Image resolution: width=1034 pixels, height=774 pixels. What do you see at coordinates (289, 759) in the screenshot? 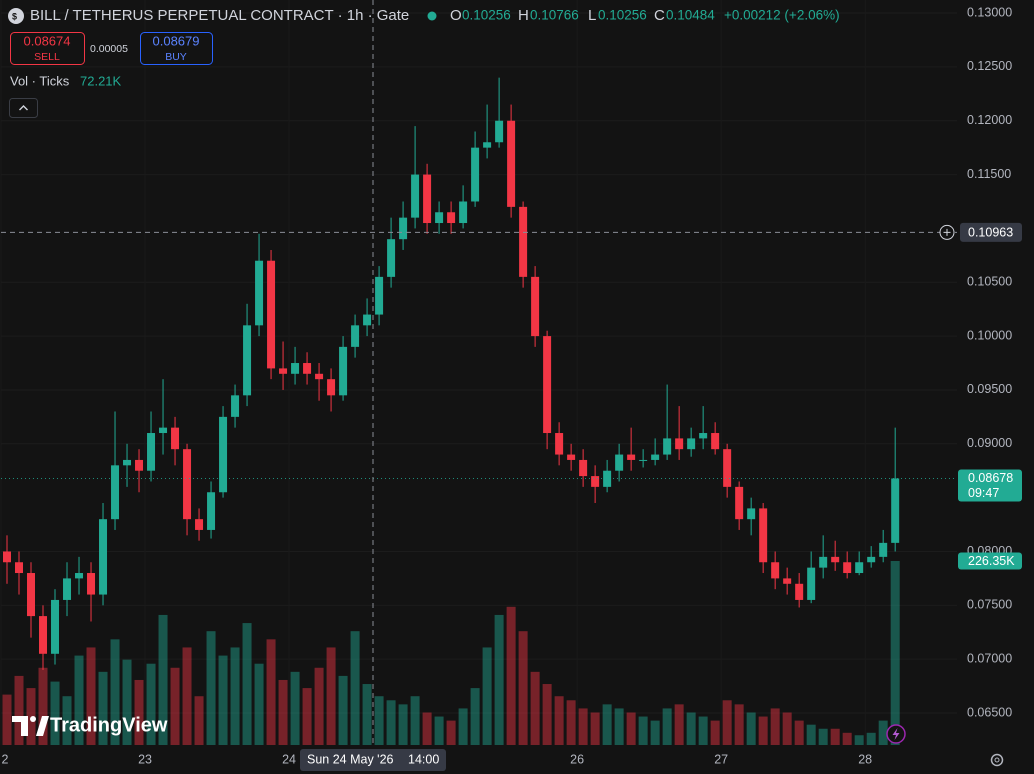
I see `x-tick-label: 24` at bounding box center [289, 759].